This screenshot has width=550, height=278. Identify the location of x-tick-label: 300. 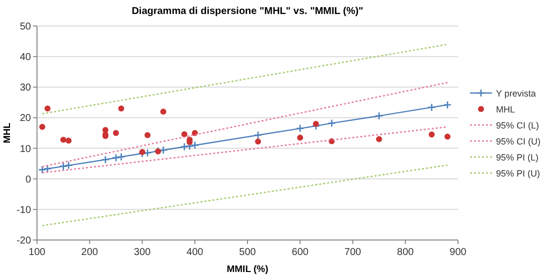
(143, 252).